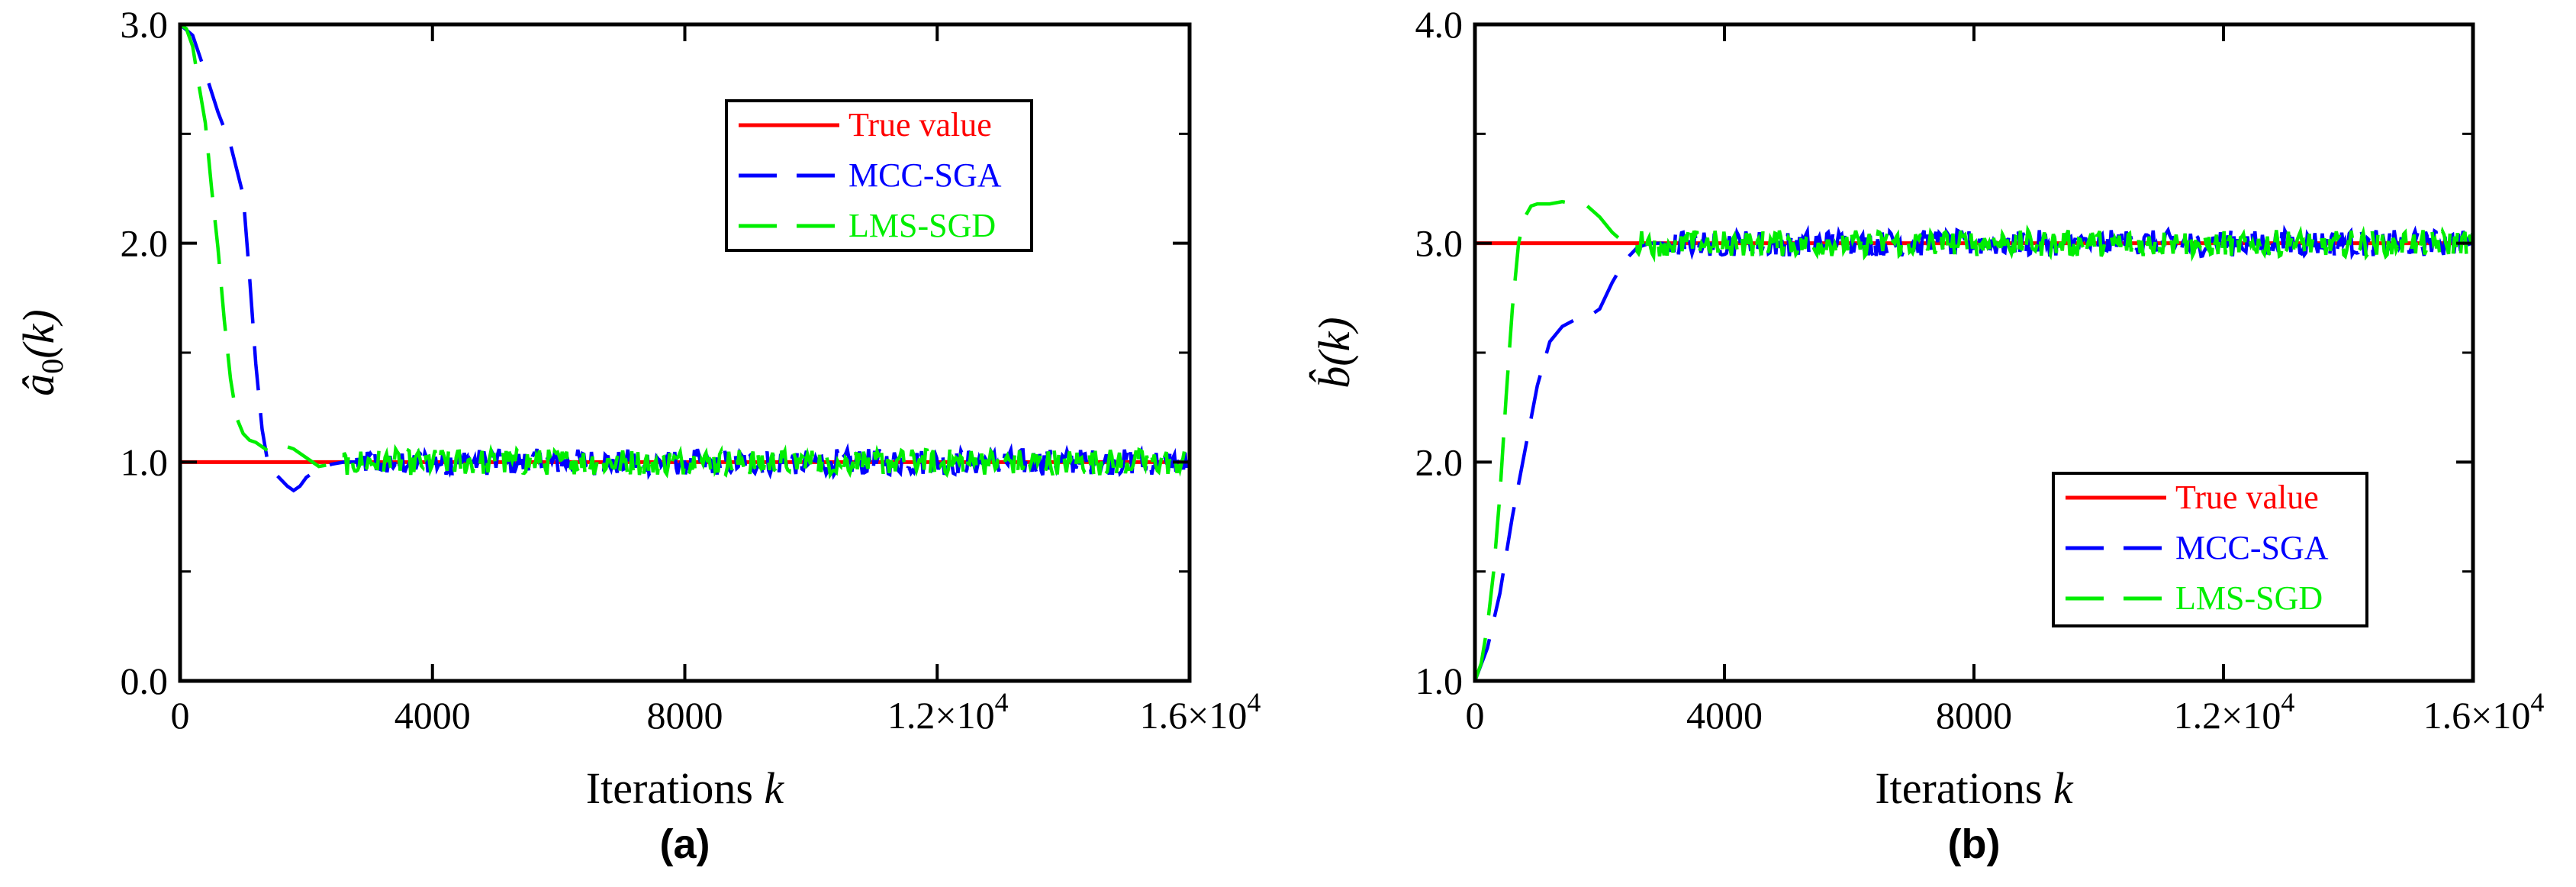 The height and width of the screenshot is (887, 2576). What do you see at coordinates (1439, 24) in the screenshot?
I see `y-tick-label: 4.0` at bounding box center [1439, 24].